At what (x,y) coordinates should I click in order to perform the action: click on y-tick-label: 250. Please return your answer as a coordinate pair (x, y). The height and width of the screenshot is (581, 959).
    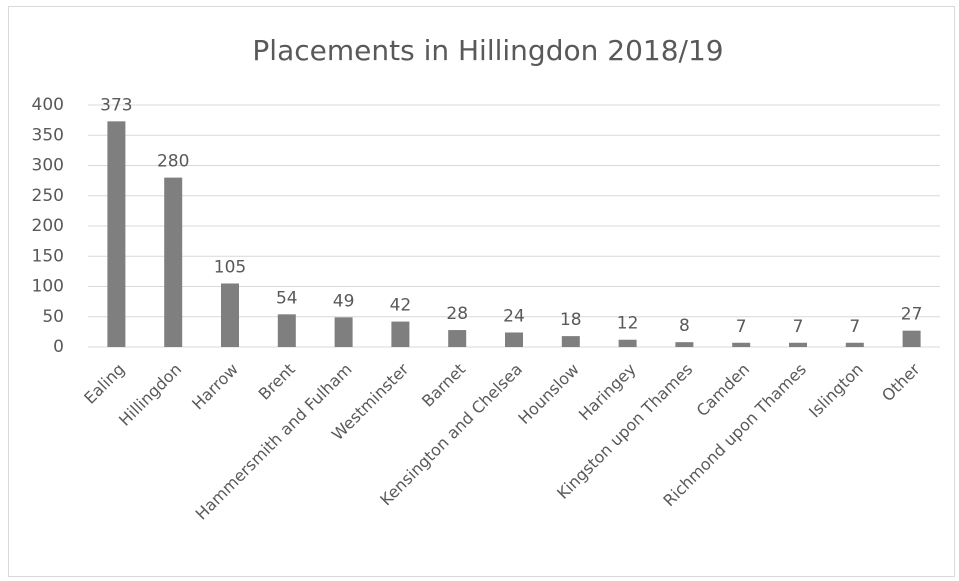
    Looking at the image, I should click on (48, 196).